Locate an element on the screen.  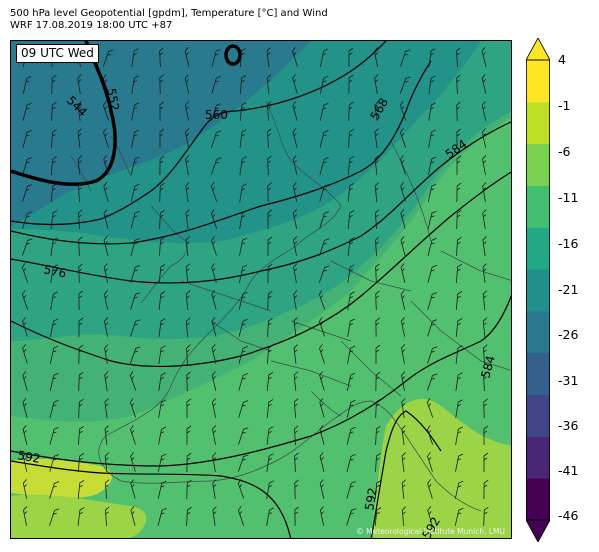
colorbar-tick-label: -11 is located at coordinates (568, 197).